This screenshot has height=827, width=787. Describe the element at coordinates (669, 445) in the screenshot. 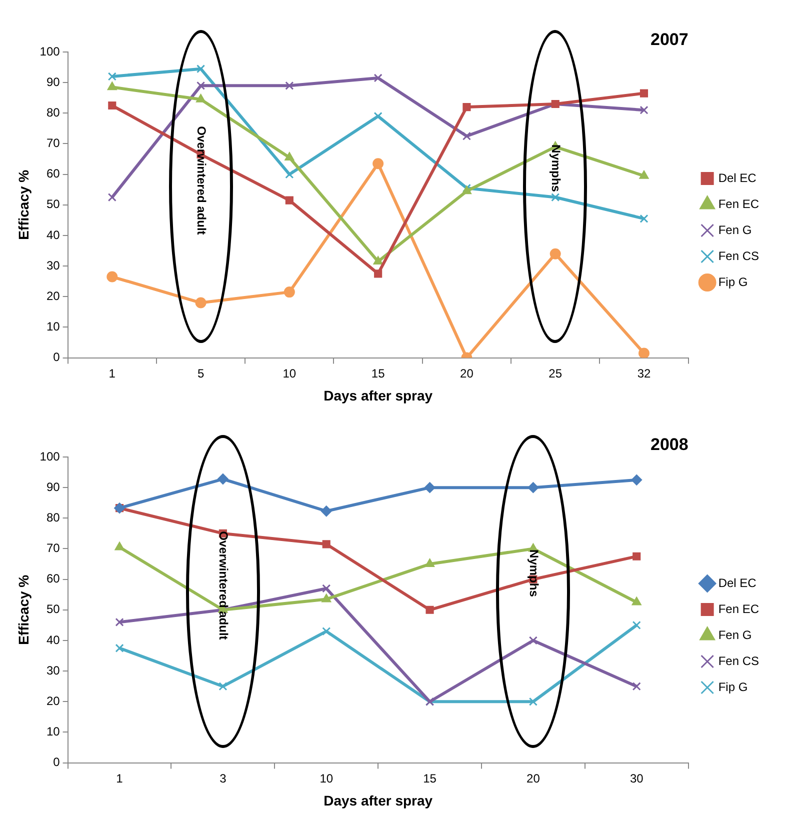

I see `chart-title: 2008` at that location.